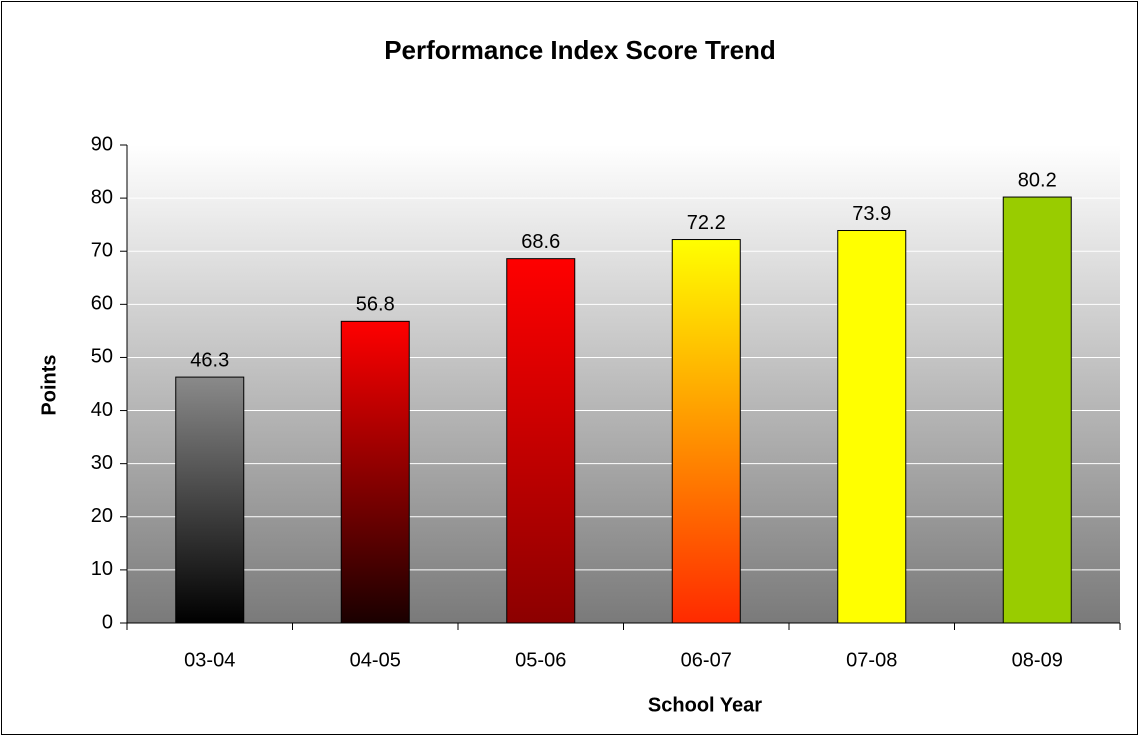  What do you see at coordinates (706, 660) in the screenshot?
I see `x-tick-label: 06-07` at bounding box center [706, 660].